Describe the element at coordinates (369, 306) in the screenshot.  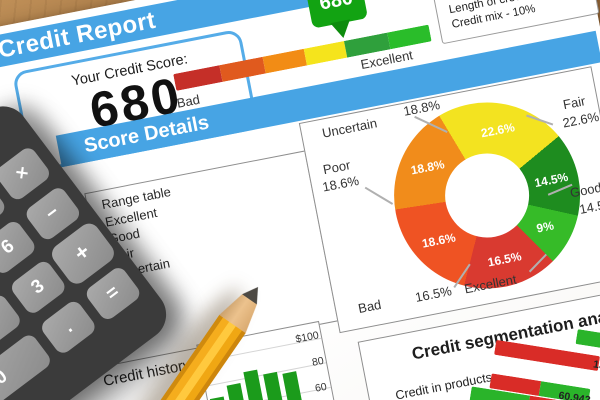
I see `donut-callout-label: Bad` at that location.